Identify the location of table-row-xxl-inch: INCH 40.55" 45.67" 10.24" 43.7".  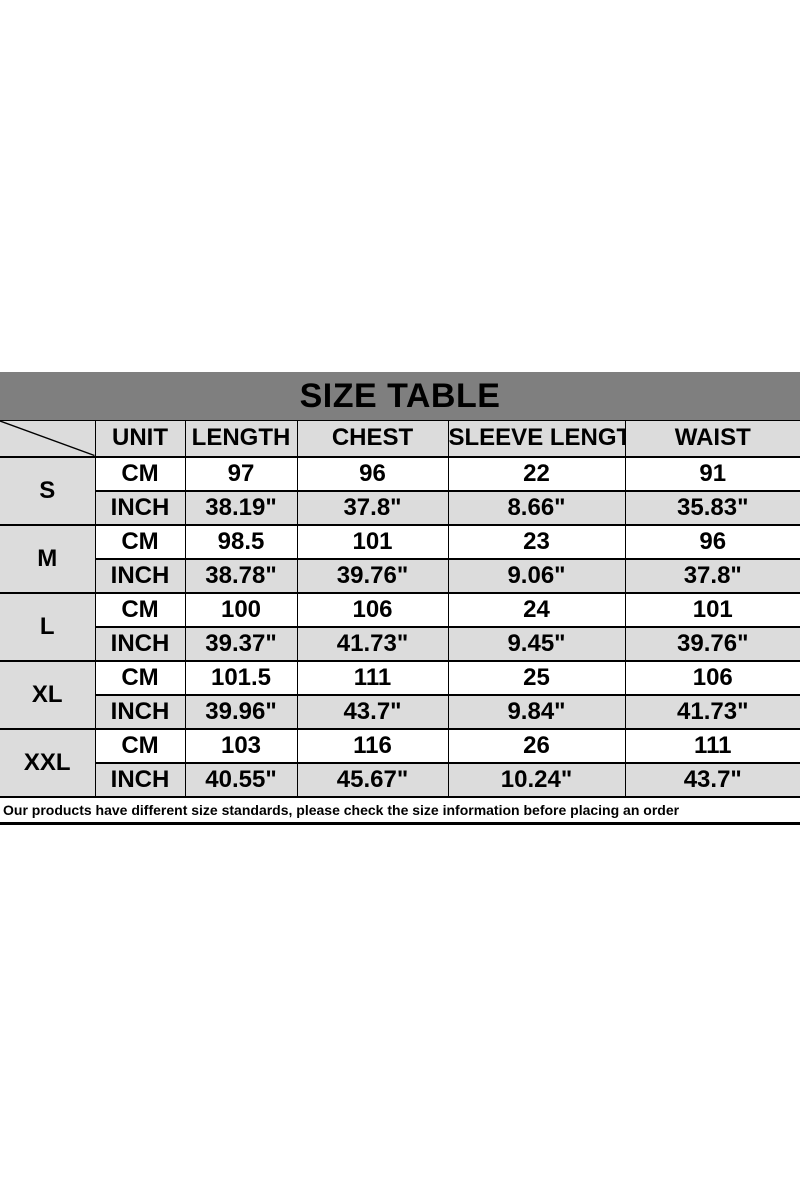
(400, 780).